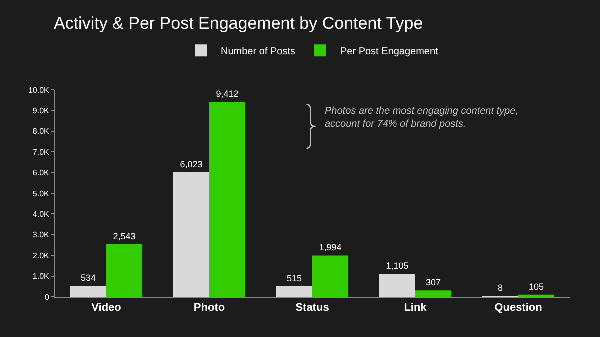 Image resolution: width=600 pixels, height=337 pixels. What do you see at coordinates (294, 278) in the screenshot?
I see `data-label: 515` at bounding box center [294, 278].